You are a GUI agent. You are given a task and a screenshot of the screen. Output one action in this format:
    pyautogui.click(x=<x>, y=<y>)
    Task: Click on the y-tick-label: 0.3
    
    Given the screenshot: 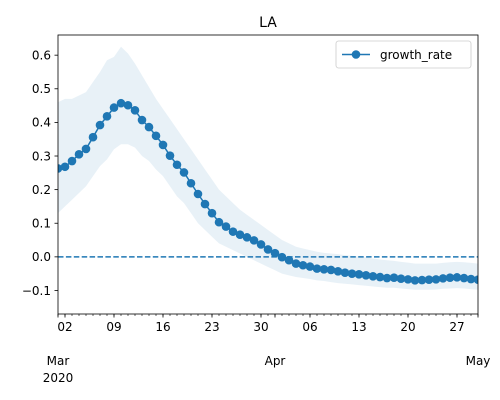 What is the action you would take?
    pyautogui.click(x=41, y=156)
    